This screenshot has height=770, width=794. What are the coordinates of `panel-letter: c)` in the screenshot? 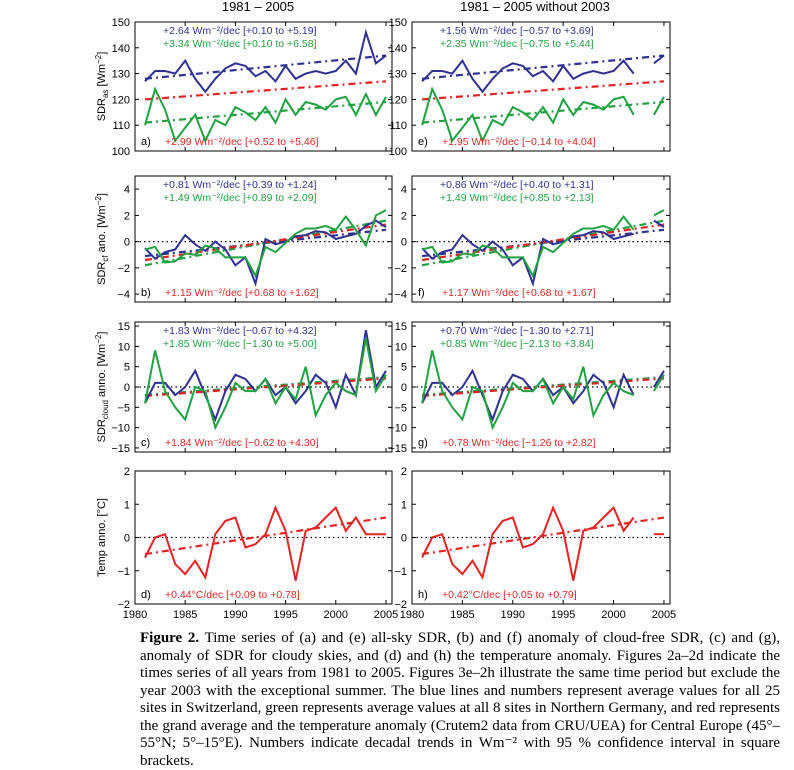 It's located at (145, 443).